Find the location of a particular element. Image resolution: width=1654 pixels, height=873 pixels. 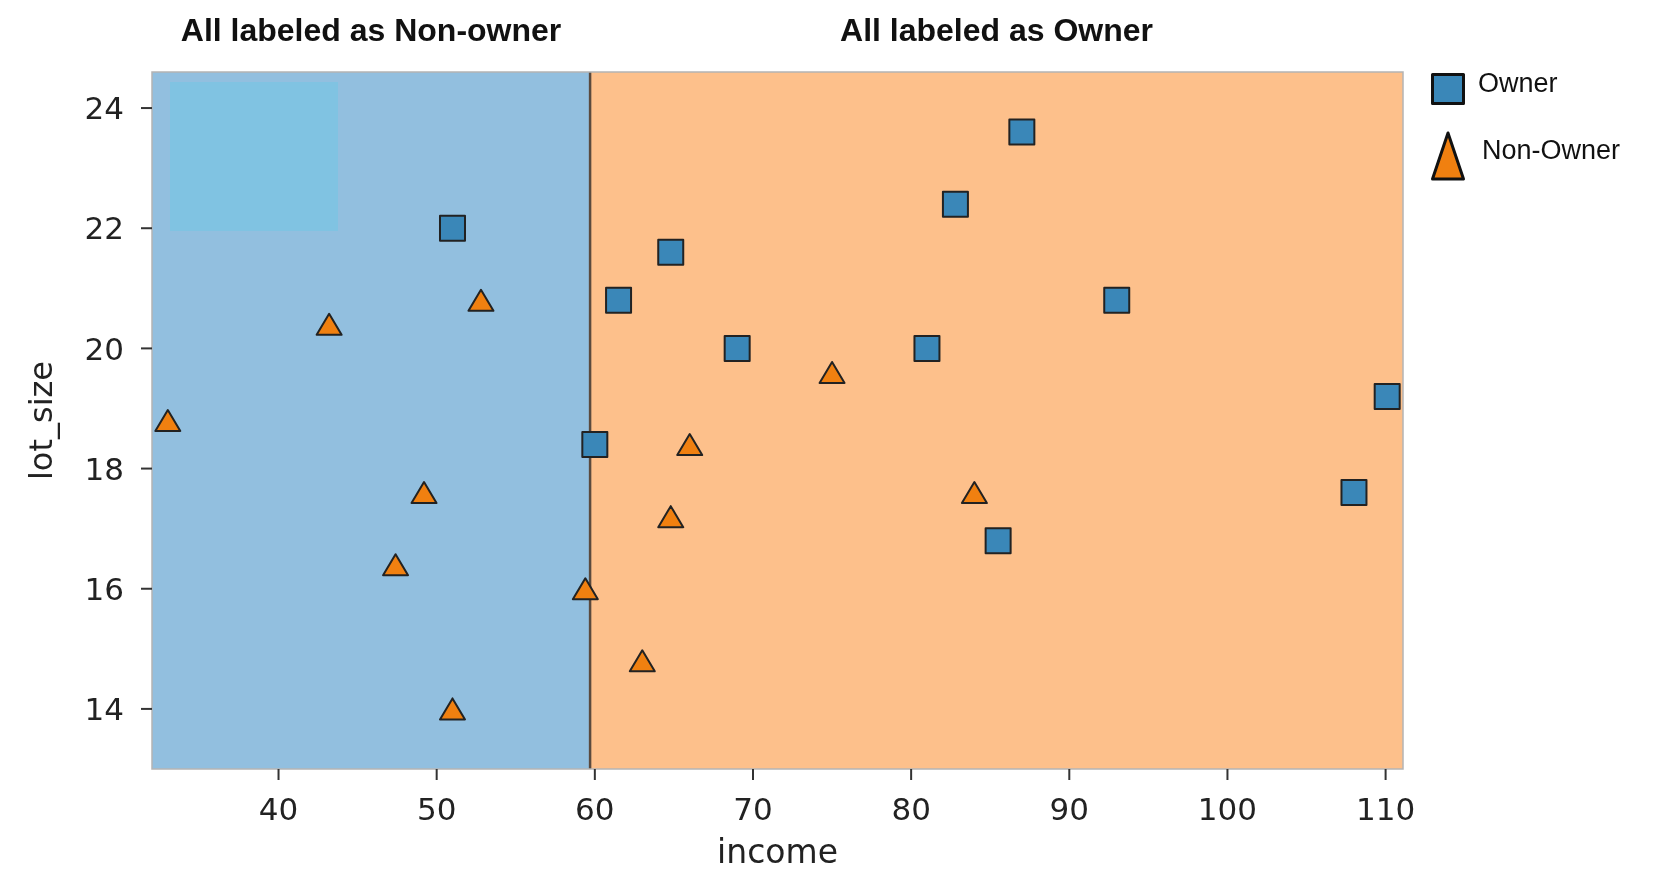

x-tick-label: 80 is located at coordinates (911, 809).